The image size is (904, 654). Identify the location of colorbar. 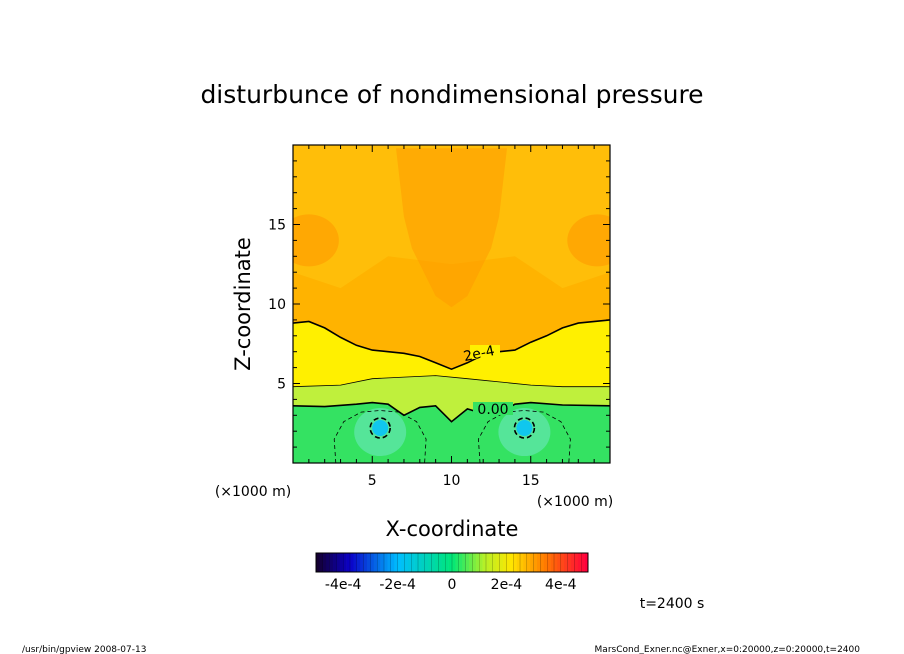
(452, 562).